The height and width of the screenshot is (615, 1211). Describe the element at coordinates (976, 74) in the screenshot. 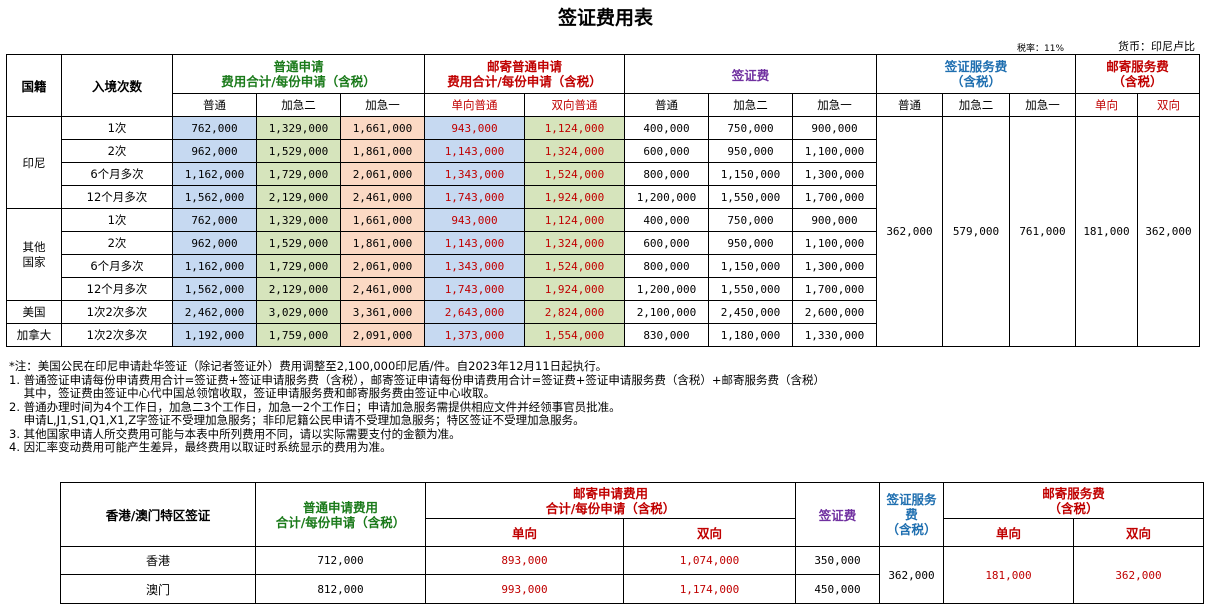

I see `header-service-fee: 签证服务费 （含税）` at that location.